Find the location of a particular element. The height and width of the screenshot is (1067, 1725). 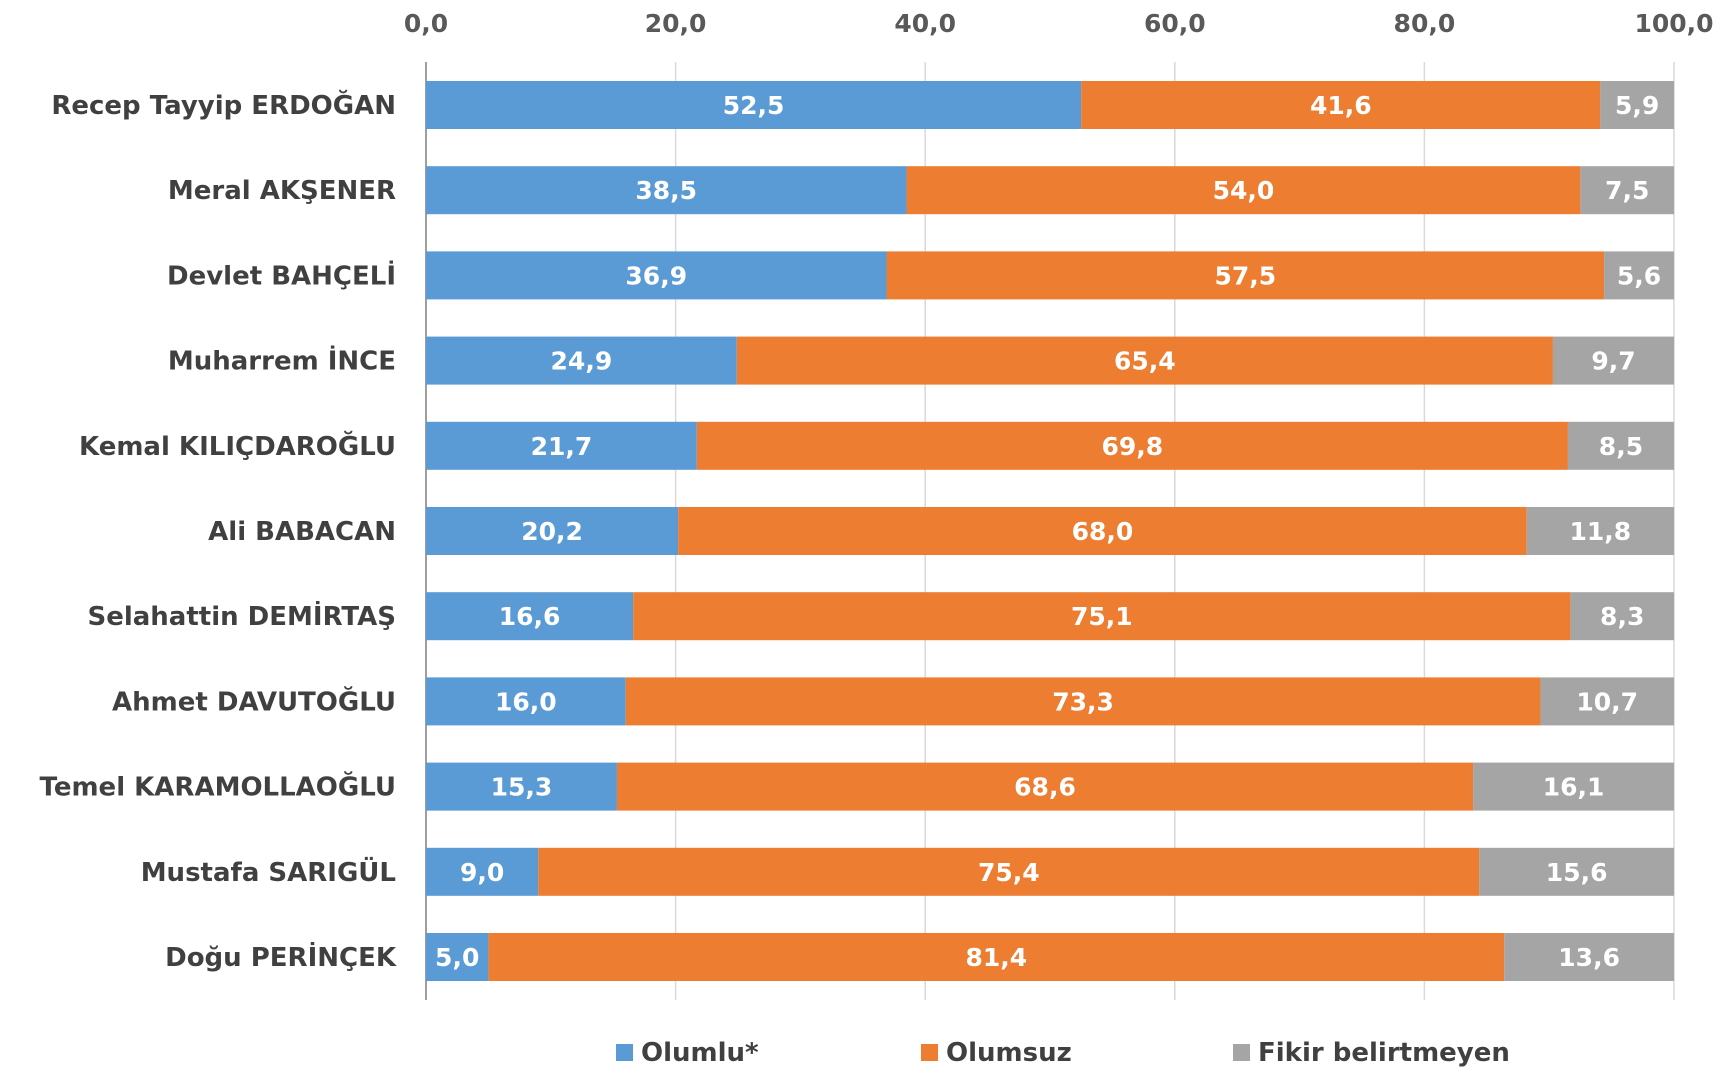

category-label: Ali BABACAN is located at coordinates (302, 532).